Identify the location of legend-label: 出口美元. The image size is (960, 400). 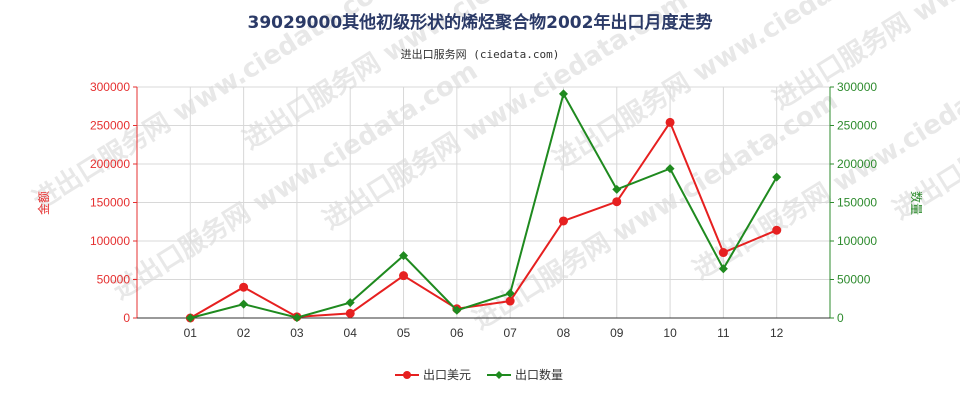
(447, 375).